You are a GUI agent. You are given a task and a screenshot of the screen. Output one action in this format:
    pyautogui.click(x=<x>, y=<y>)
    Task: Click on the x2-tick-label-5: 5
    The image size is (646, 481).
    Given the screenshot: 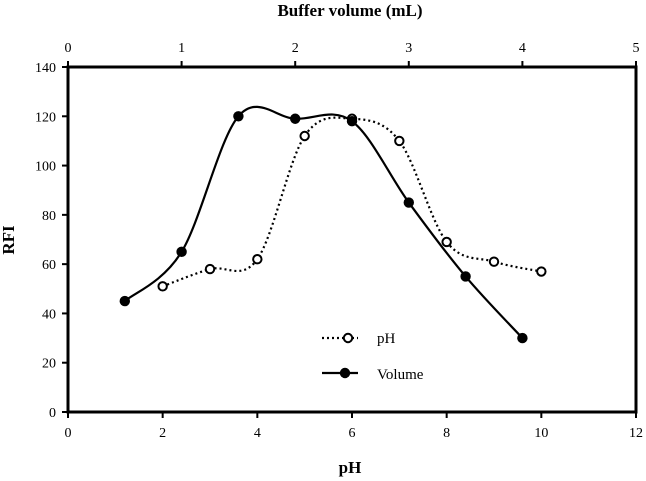 What is the action you would take?
    pyautogui.click(x=636, y=48)
    